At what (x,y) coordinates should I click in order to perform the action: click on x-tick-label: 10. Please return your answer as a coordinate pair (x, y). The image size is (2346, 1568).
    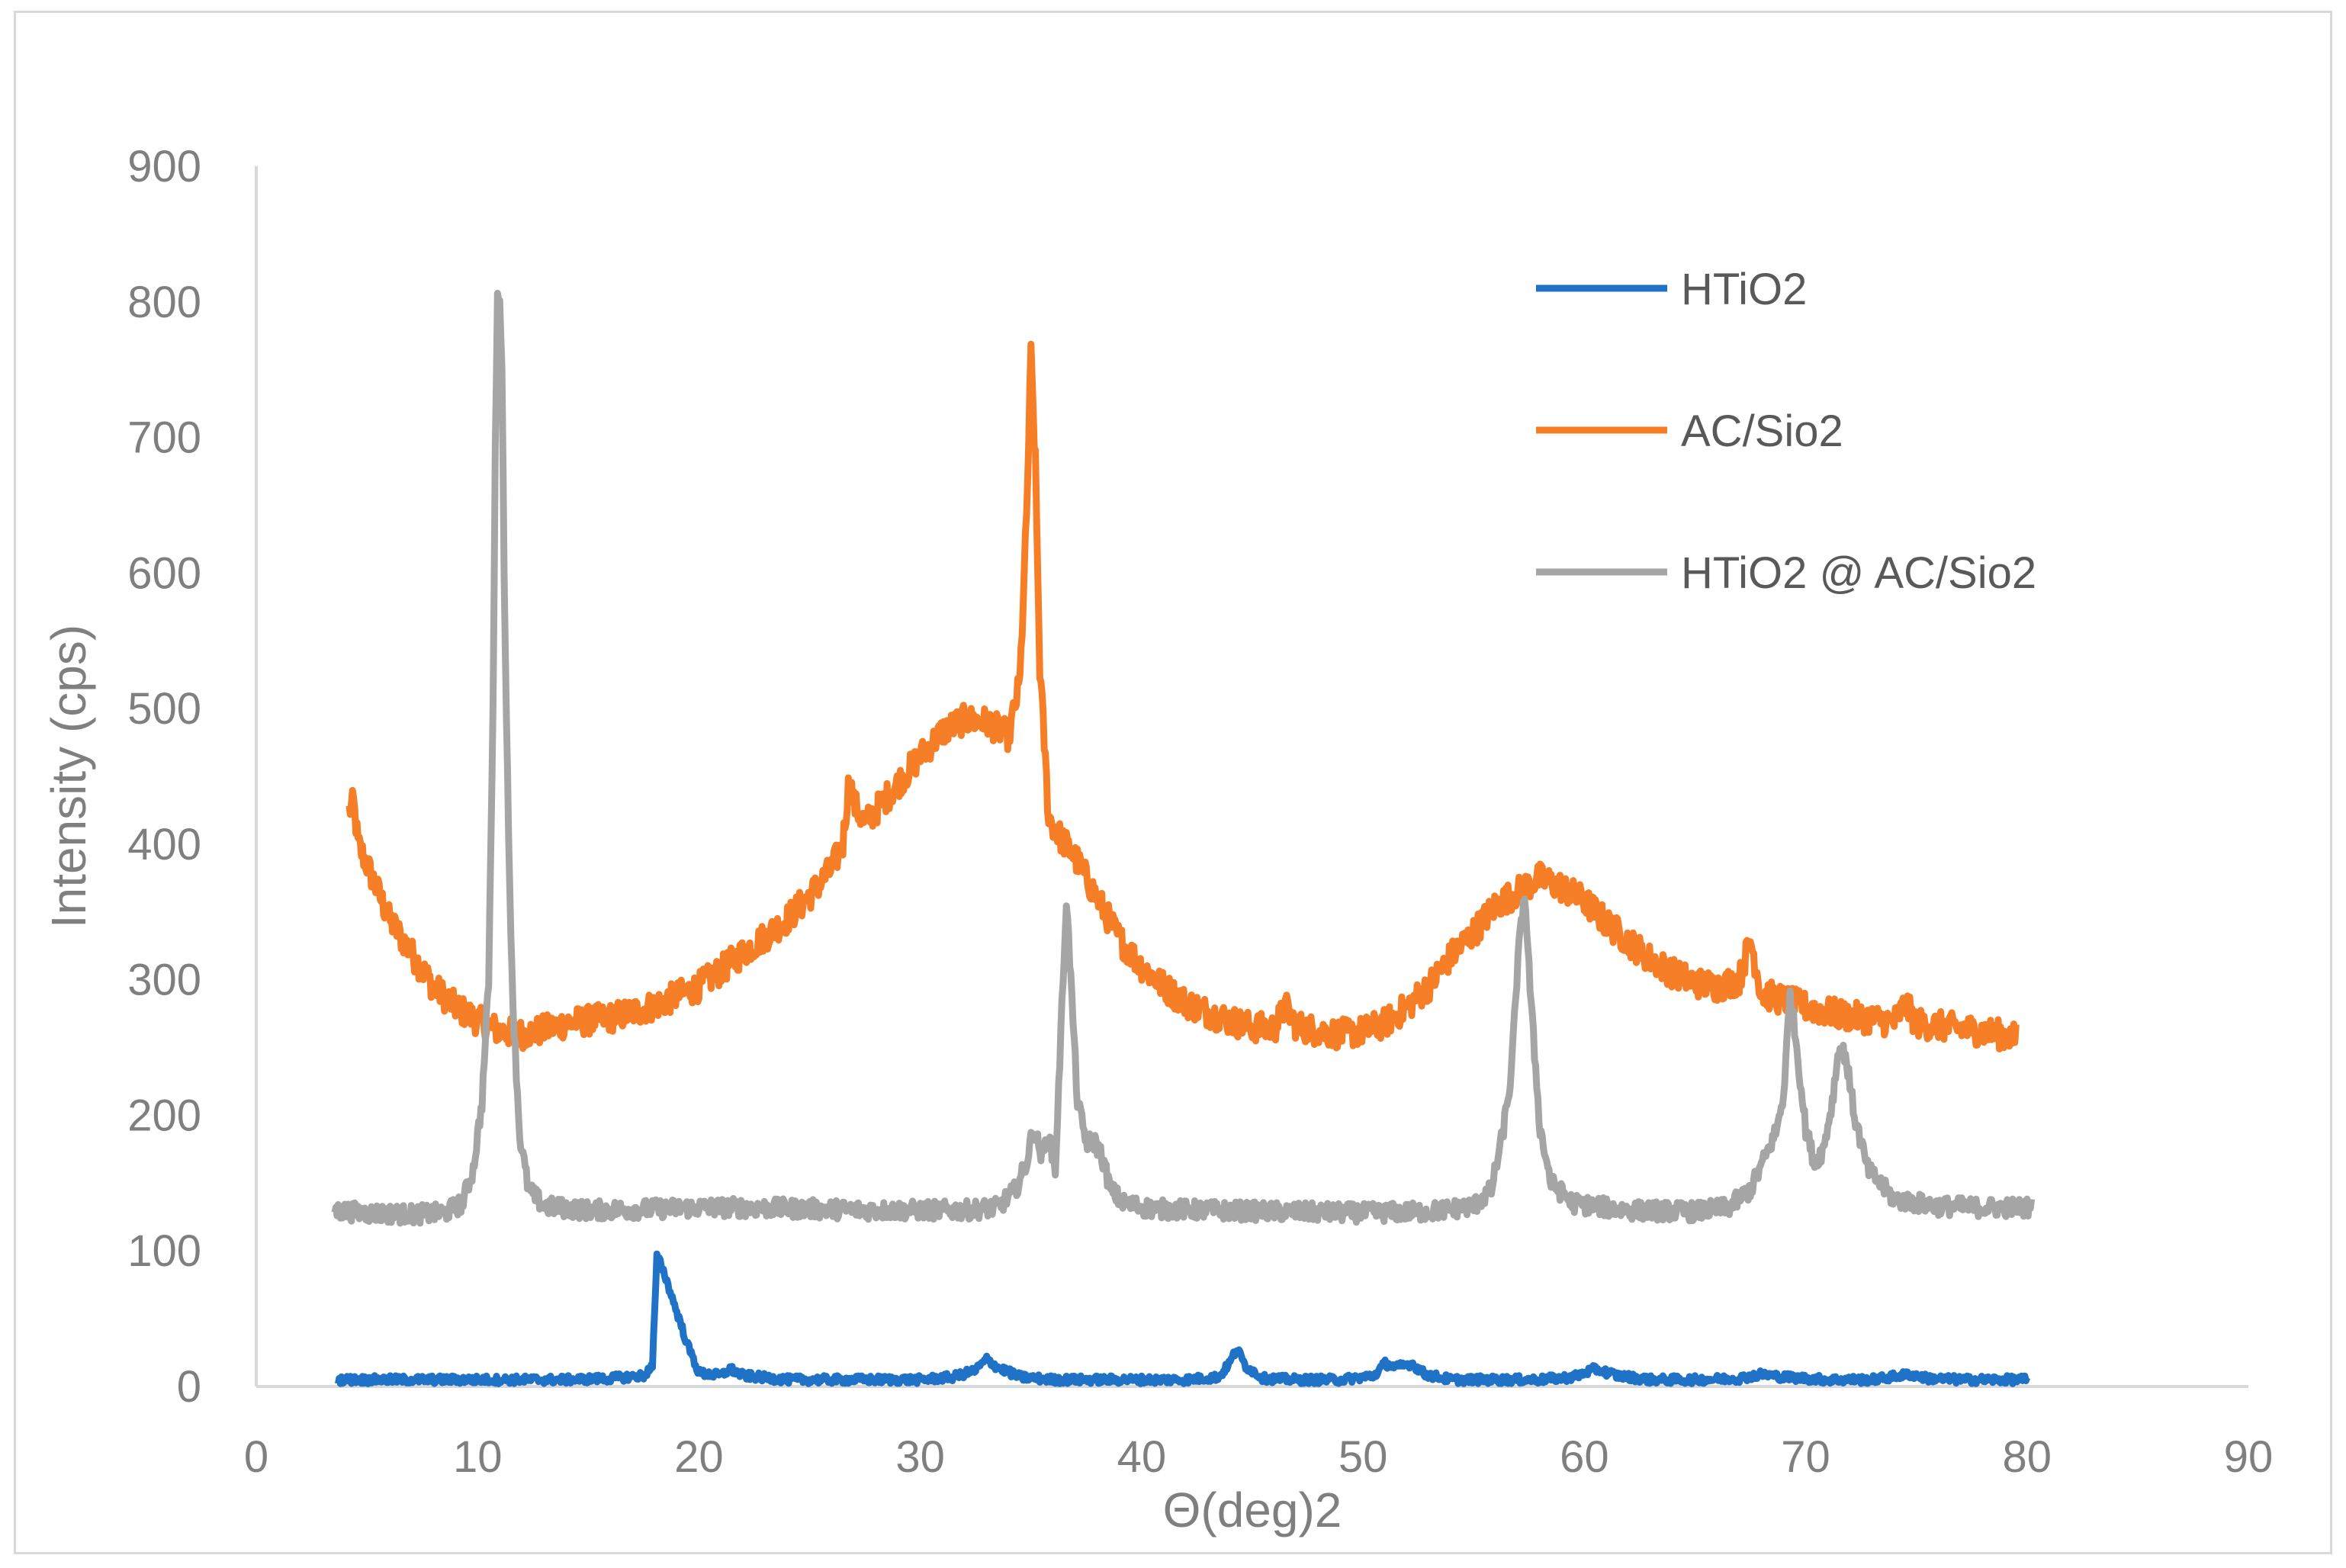
    Looking at the image, I should click on (478, 1457).